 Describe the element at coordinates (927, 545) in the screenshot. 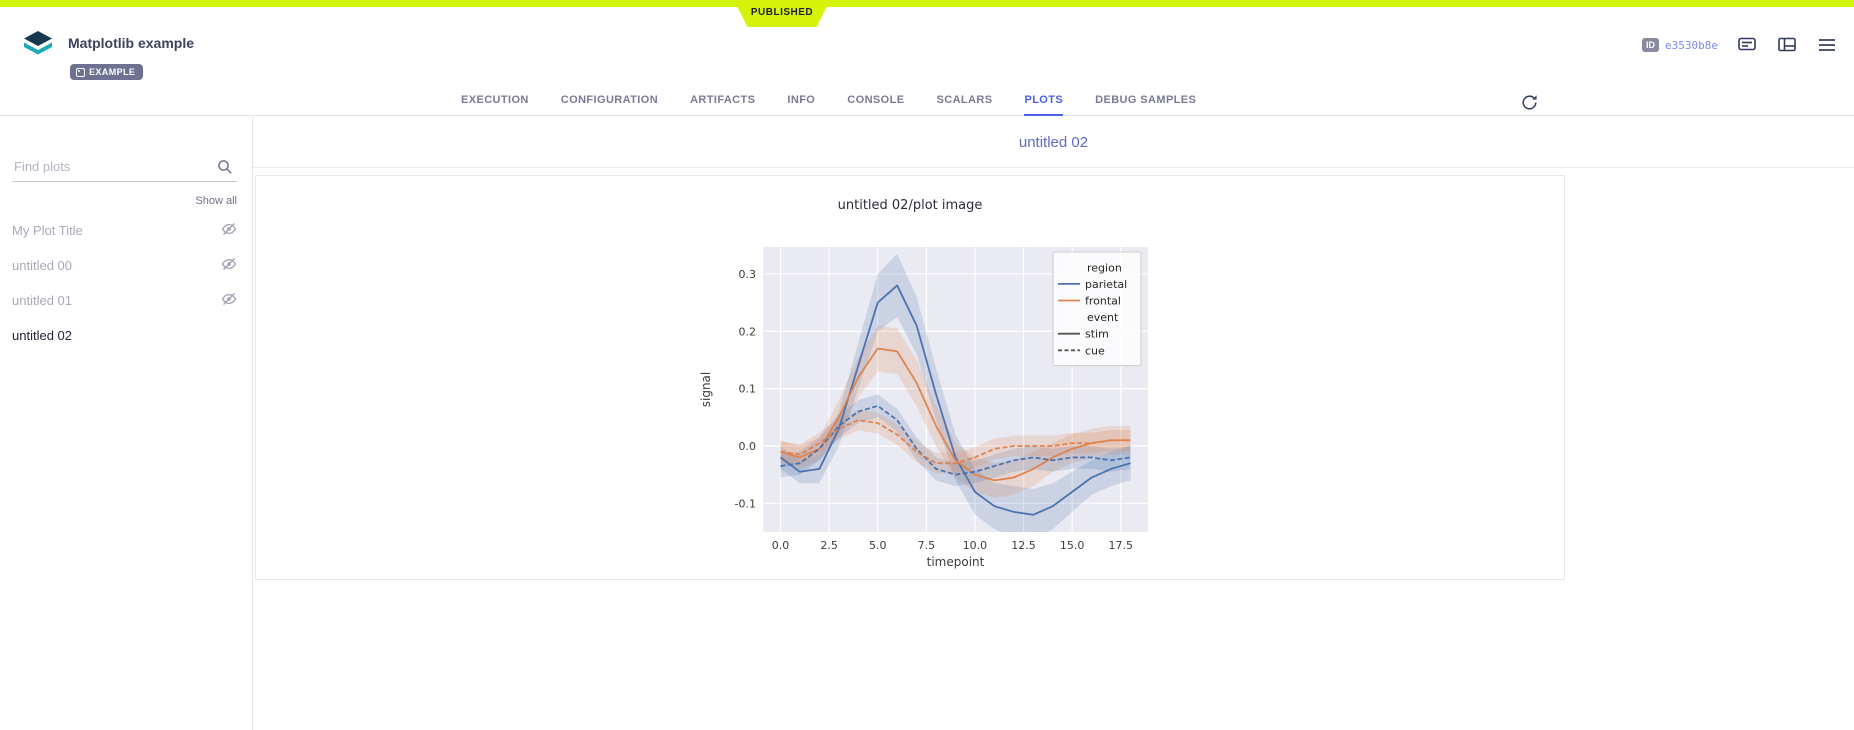

I see `svg-text: 7.5` at that location.